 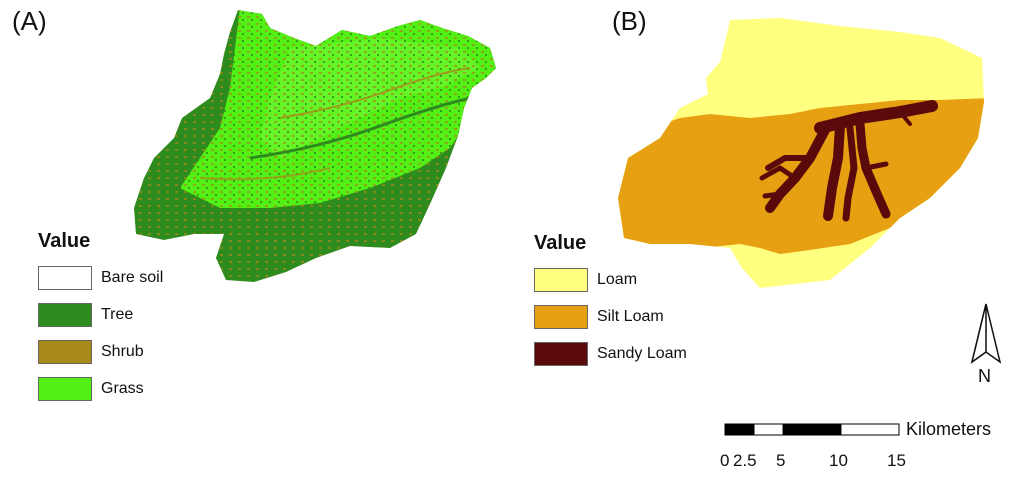 I want to click on legend-item-loam: Loam, so click(x=610, y=279).